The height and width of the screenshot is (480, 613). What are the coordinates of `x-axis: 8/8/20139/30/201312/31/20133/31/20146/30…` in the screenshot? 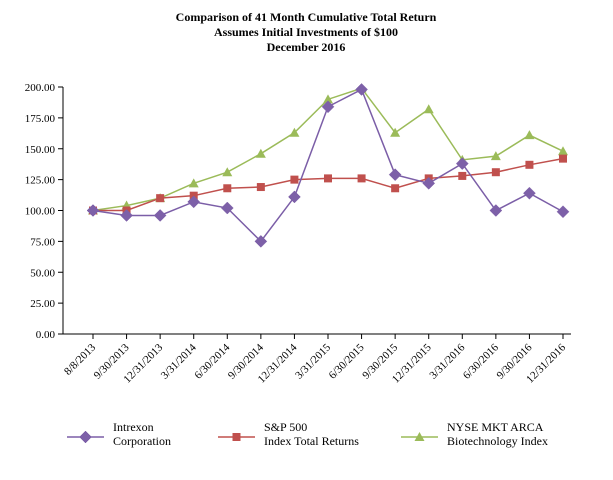 It's located at (316, 359).